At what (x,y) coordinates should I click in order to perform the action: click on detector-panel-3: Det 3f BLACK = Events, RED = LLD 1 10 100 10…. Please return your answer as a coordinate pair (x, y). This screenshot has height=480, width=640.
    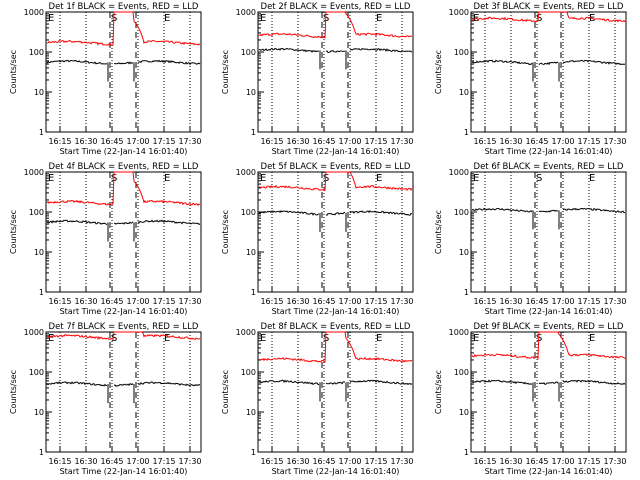
    Looking at the image, I should click on (530, 79).